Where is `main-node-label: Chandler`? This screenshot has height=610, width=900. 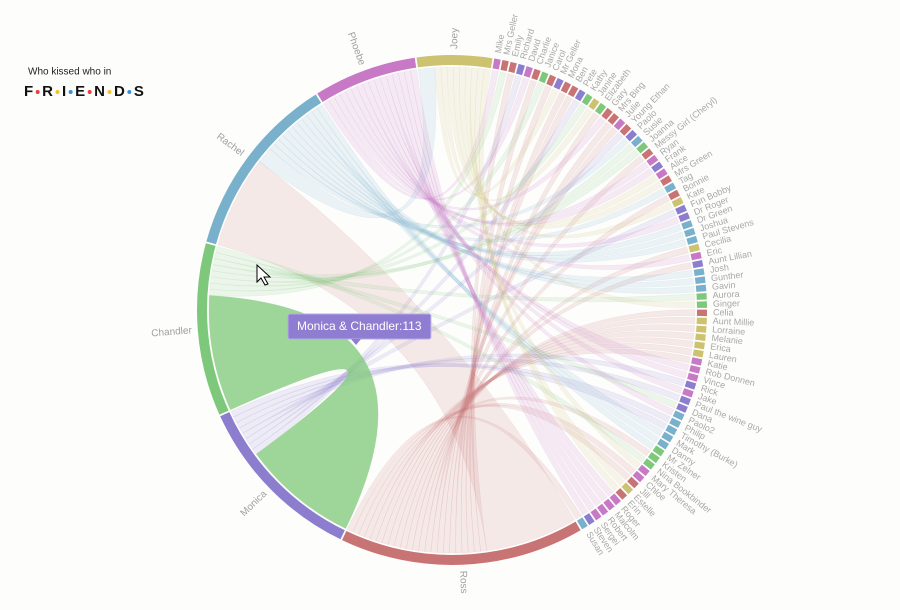
main-node-label: Chandler is located at coordinates (172, 332).